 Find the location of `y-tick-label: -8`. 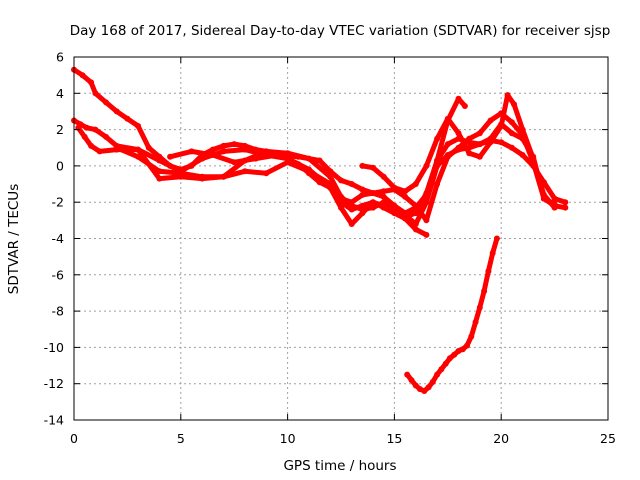

y-tick-label: -8 is located at coordinates (58, 311).